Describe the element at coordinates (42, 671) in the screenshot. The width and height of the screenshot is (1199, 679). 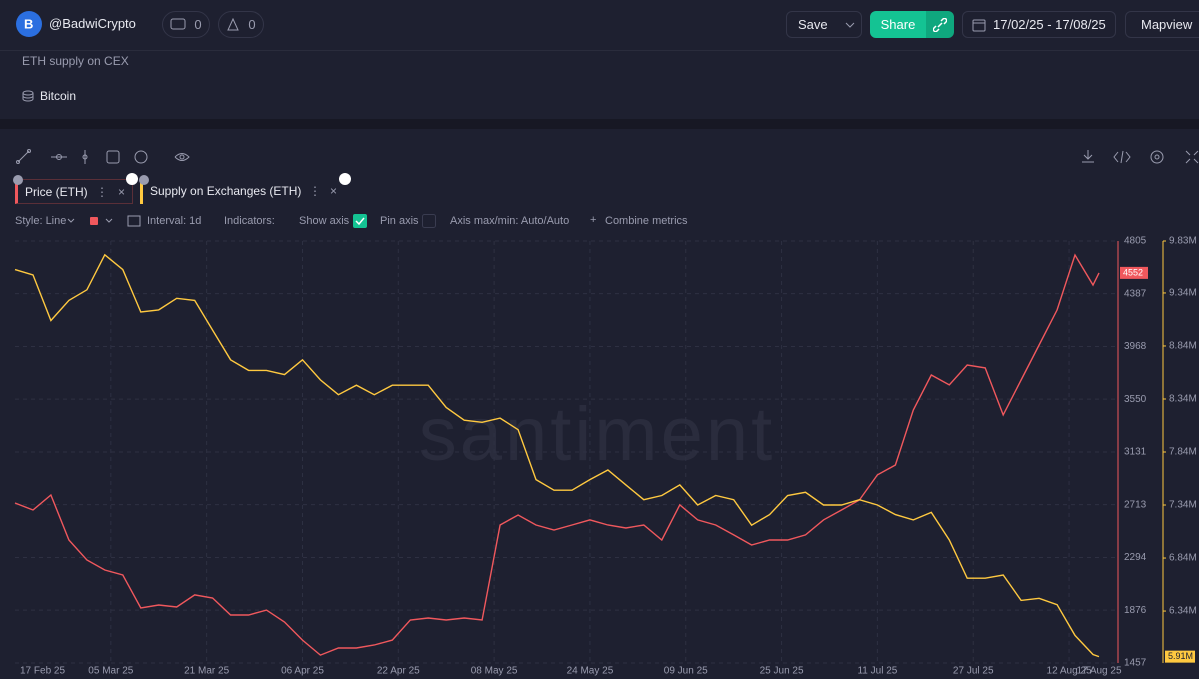
I see `x-tick-label: 17 Feb 25` at that location.